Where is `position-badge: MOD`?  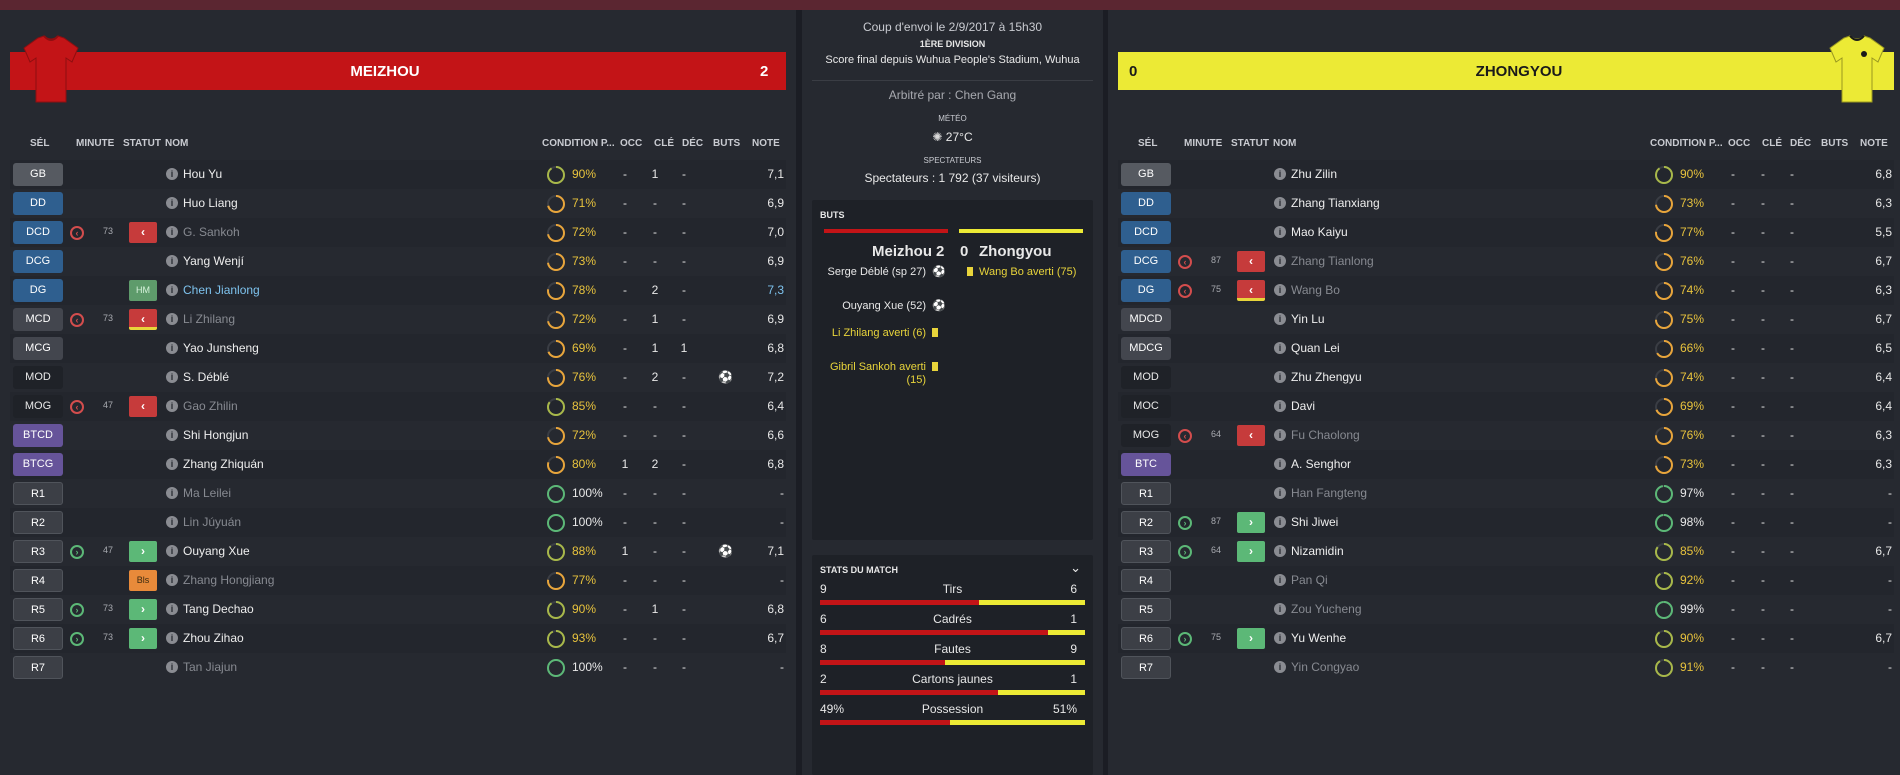 position-badge: MOD is located at coordinates (38, 377).